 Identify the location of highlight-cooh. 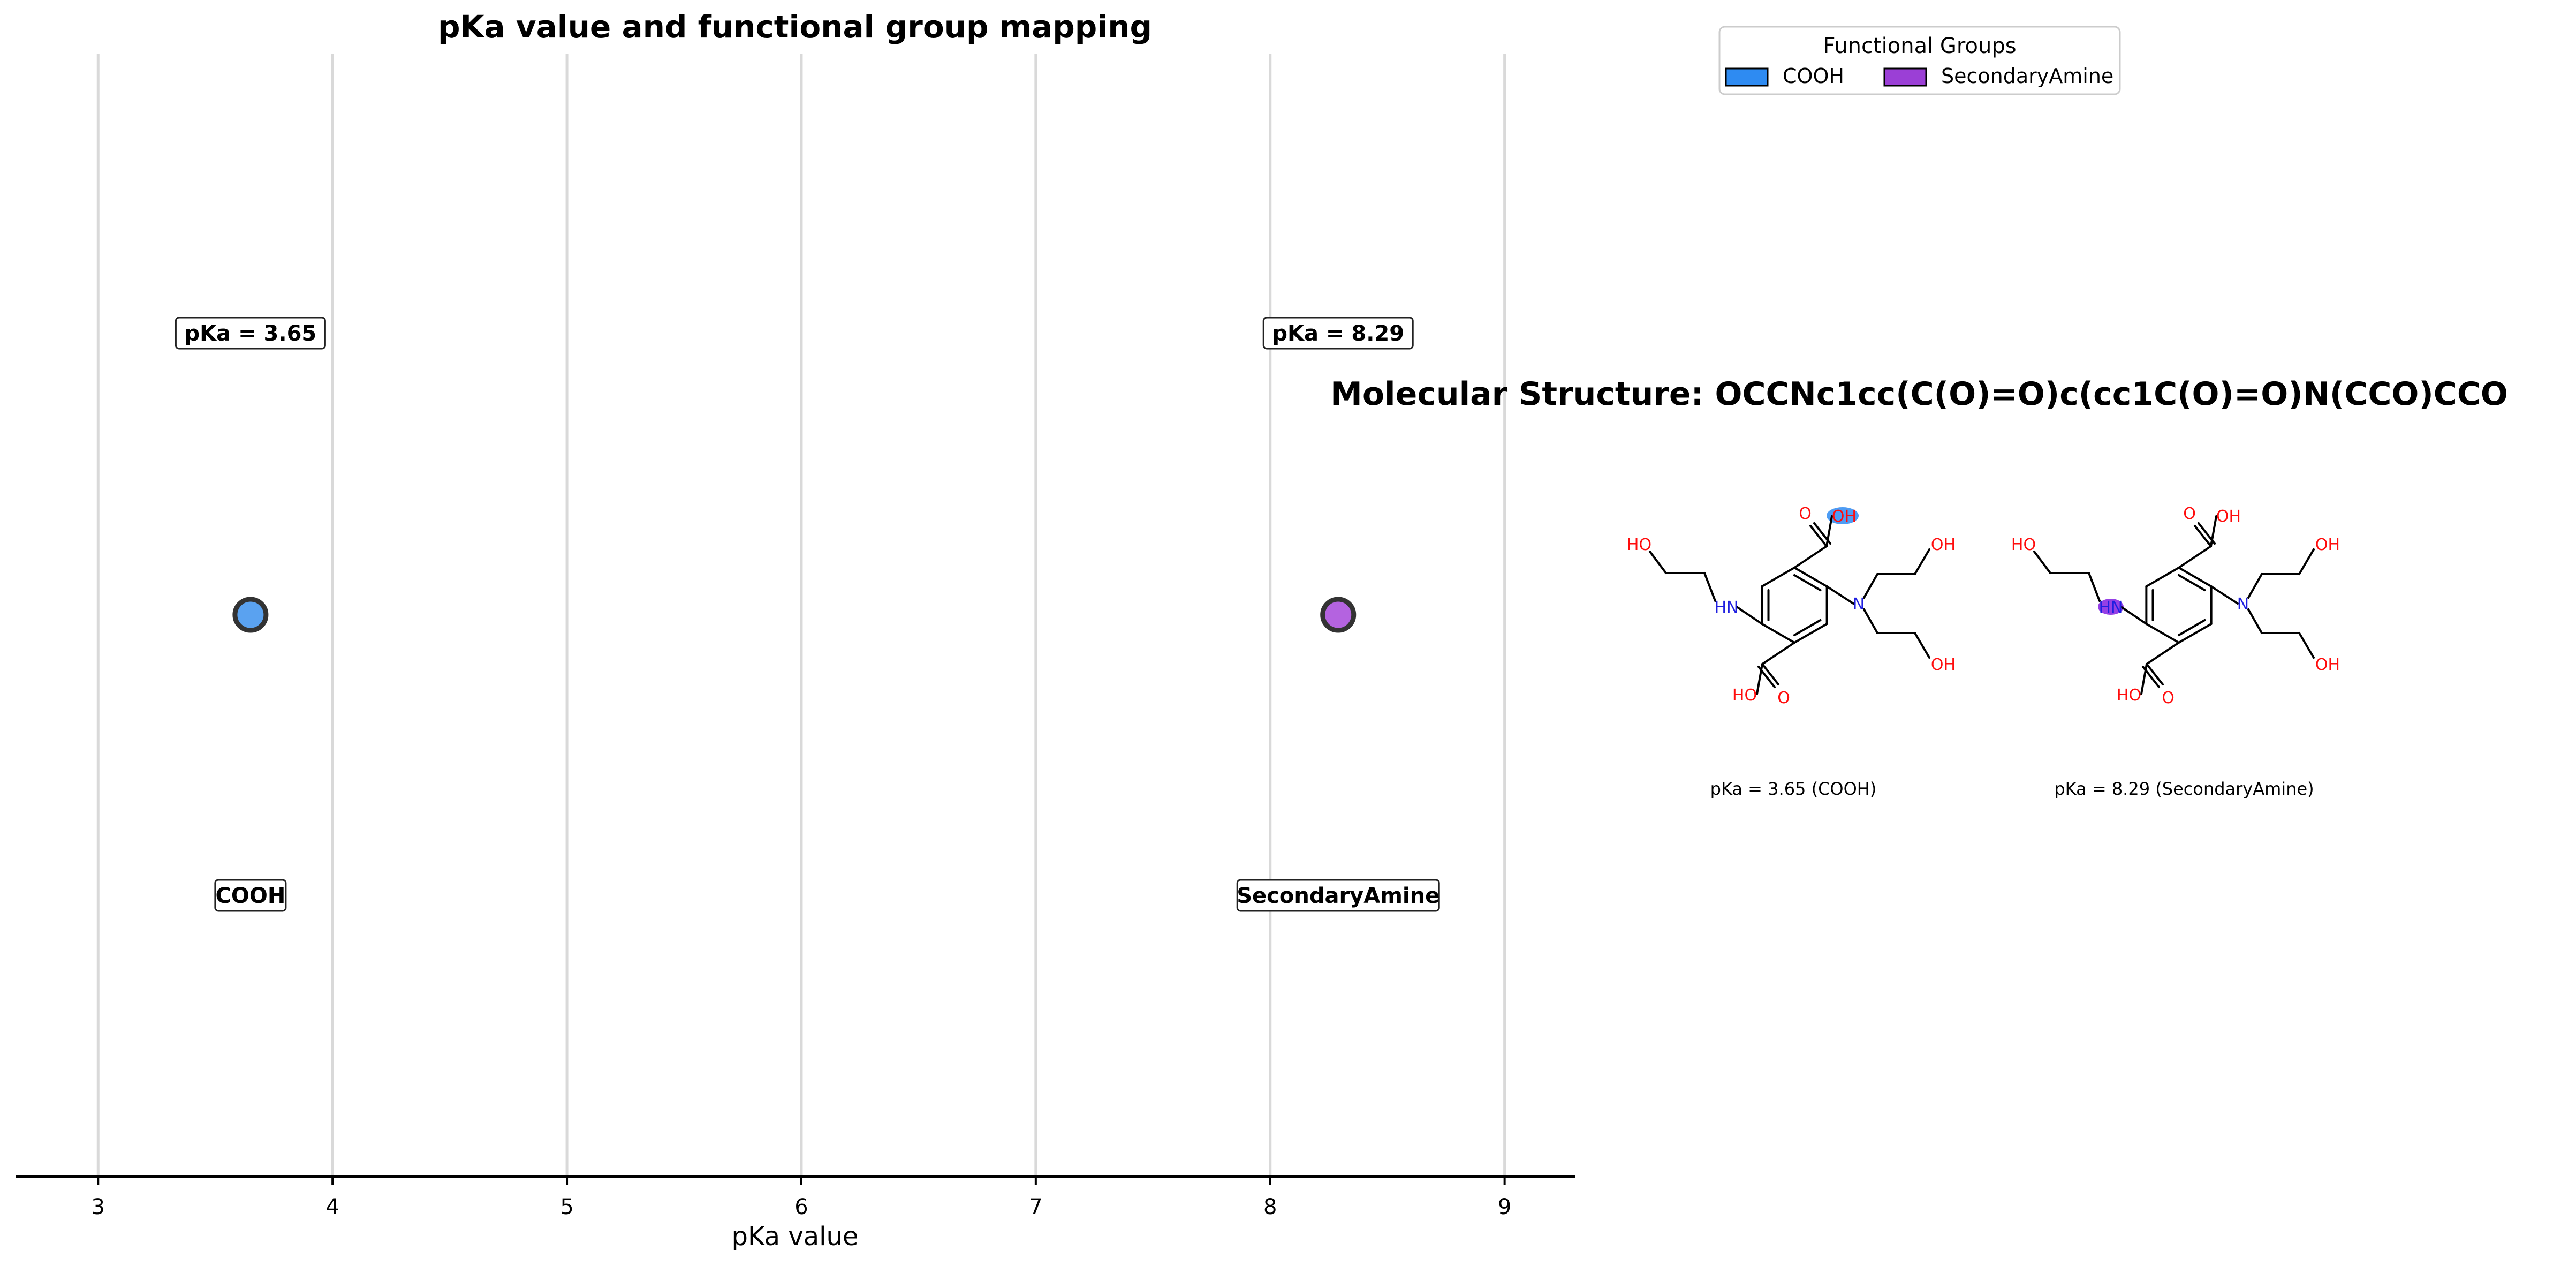
(1843, 515).